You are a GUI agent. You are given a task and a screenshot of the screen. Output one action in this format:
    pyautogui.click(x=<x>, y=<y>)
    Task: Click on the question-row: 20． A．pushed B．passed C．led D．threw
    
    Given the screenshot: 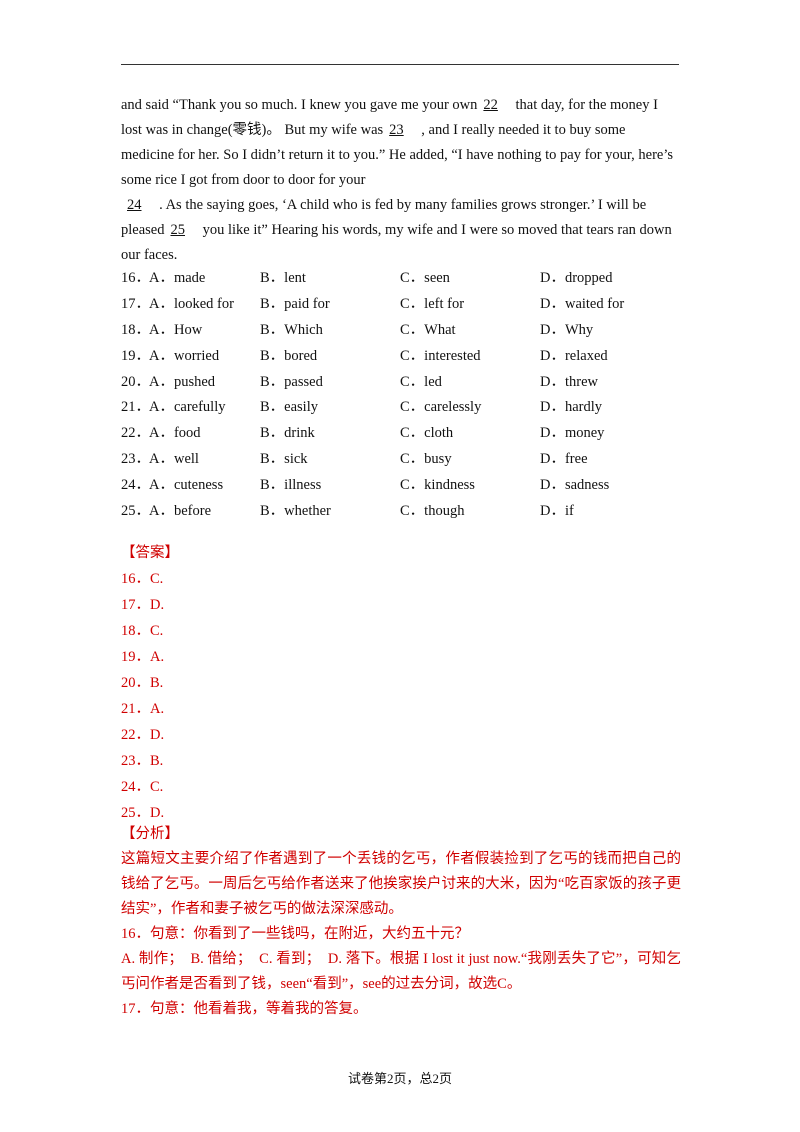 What is the action you would take?
    pyautogui.click(x=401, y=383)
    